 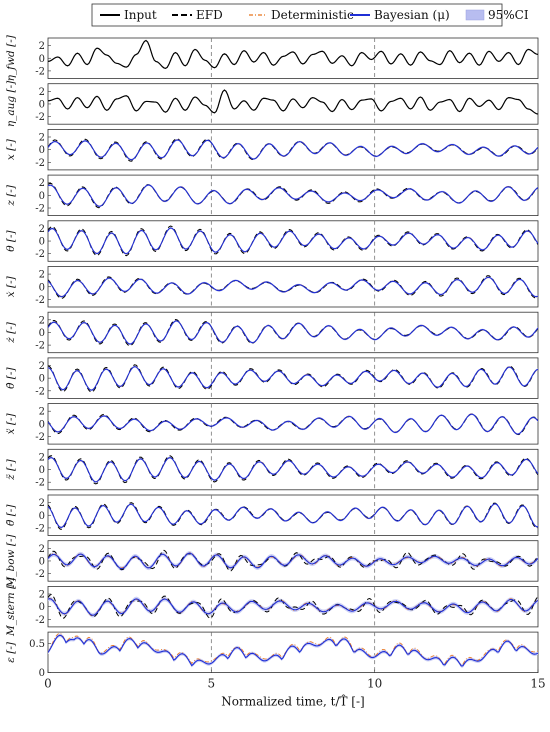 What do you see at coordinates (508, 15) in the screenshot?
I see `legend-label: 95%CI` at bounding box center [508, 15].